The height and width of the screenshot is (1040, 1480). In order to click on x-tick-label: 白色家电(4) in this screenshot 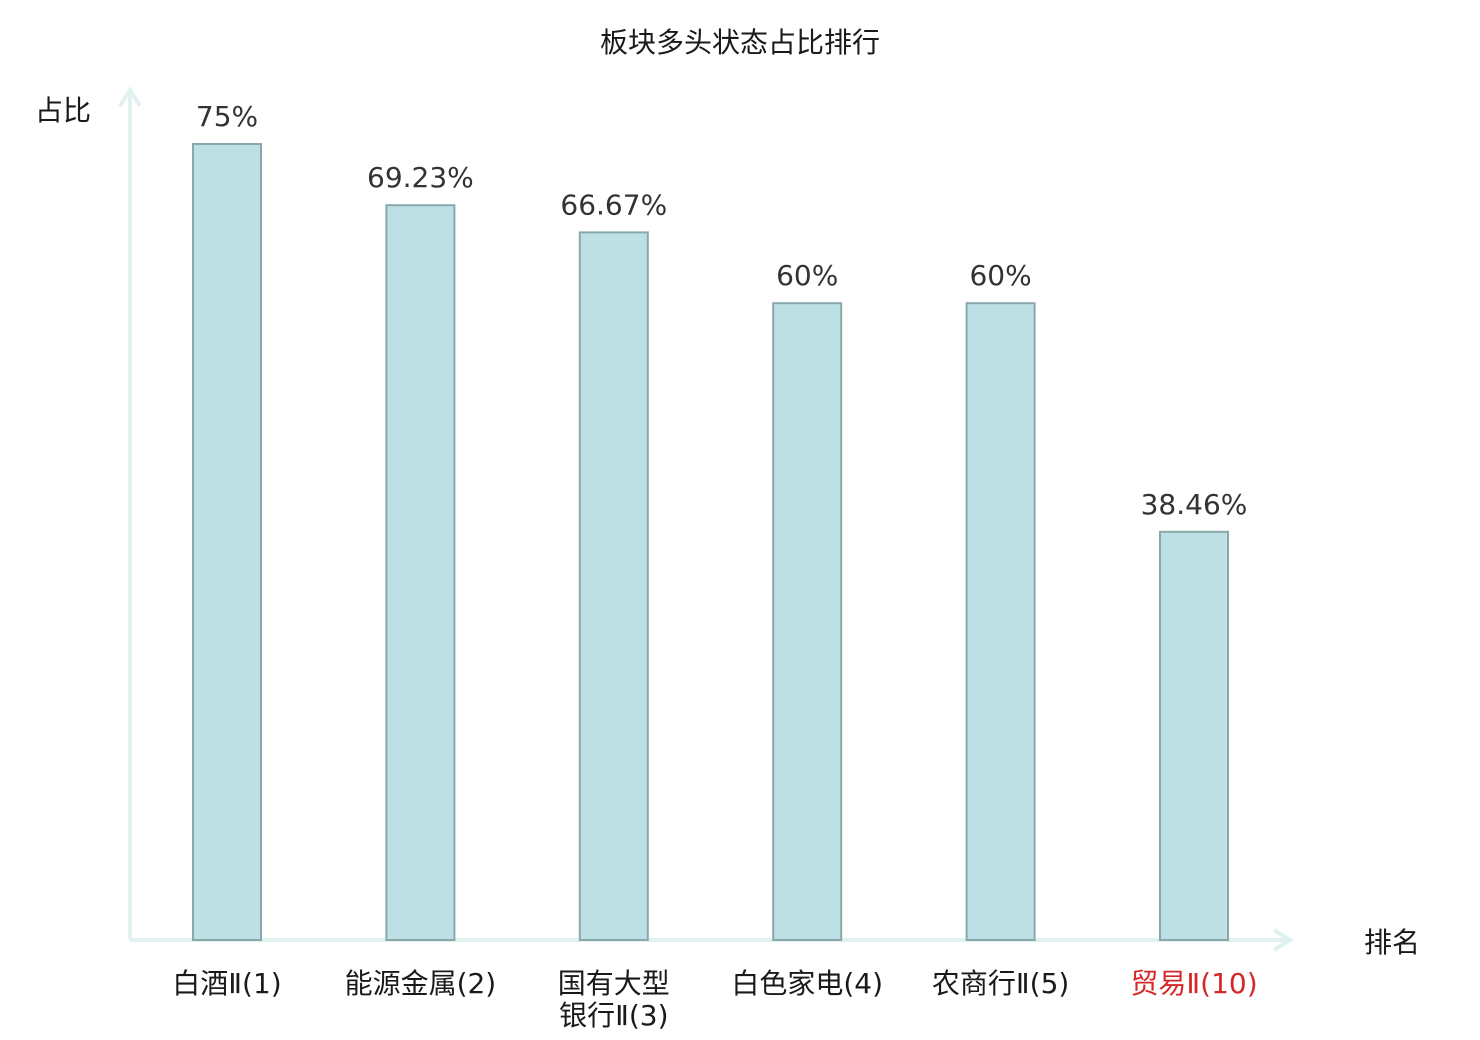, I will do `click(807, 983)`.